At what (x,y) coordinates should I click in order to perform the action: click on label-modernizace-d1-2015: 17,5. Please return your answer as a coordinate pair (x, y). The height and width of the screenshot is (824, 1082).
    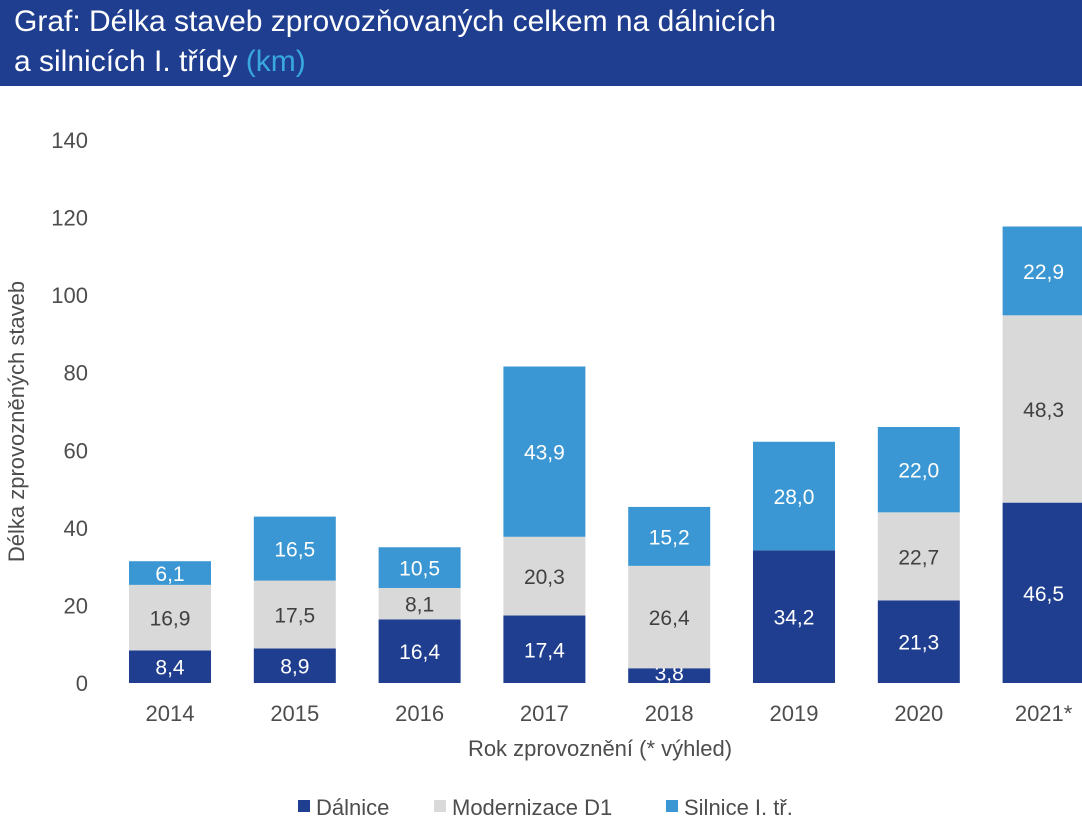
    Looking at the image, I should click on (294, 616).